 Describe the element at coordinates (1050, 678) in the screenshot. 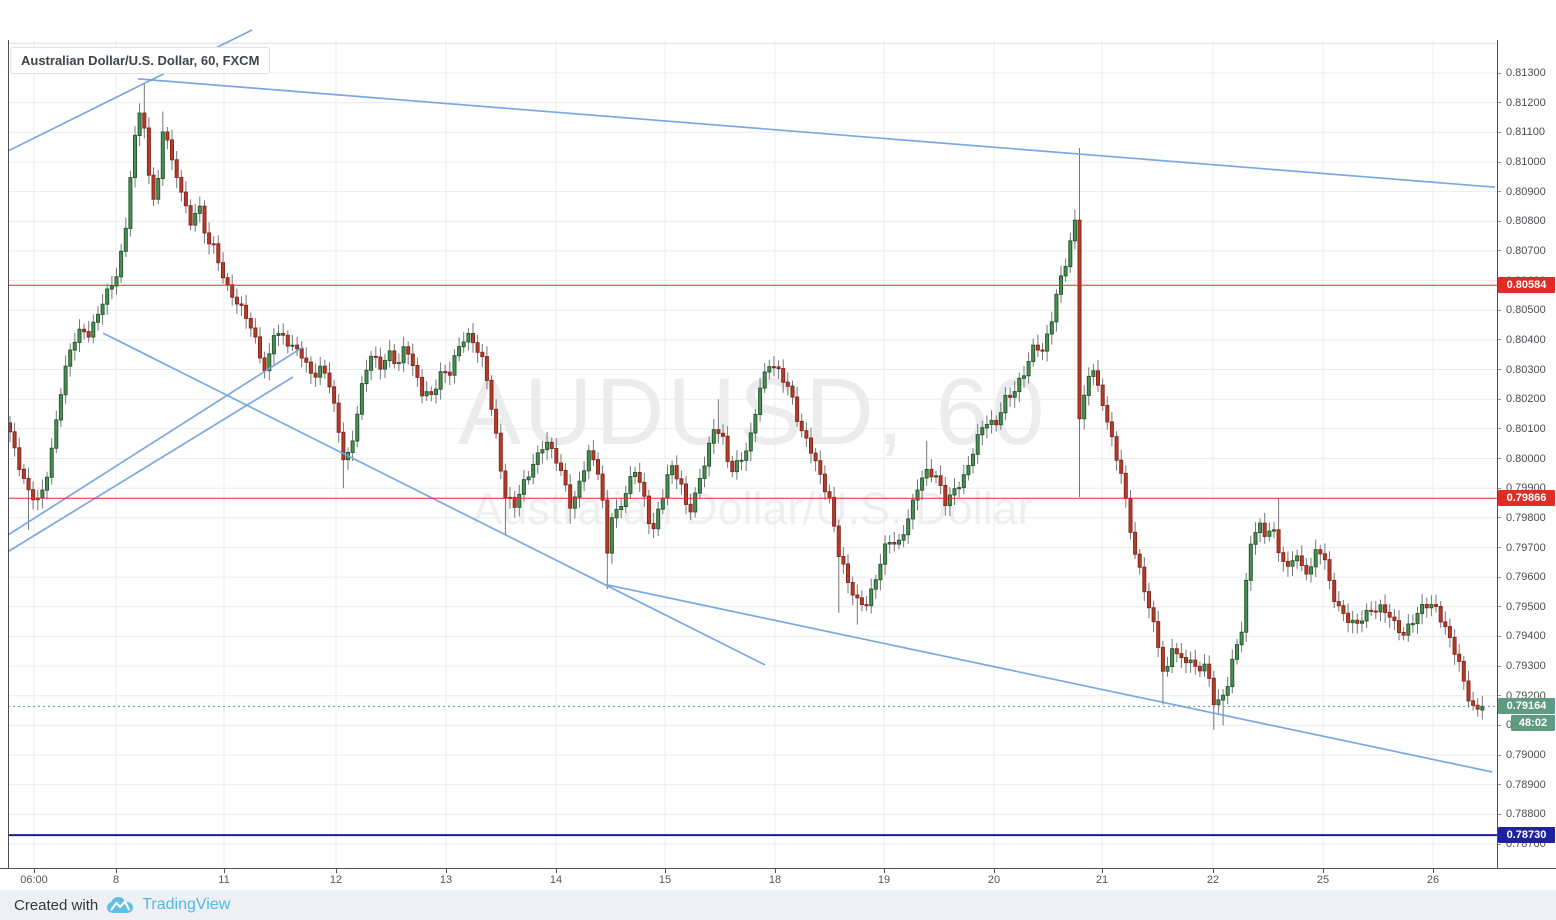

I see `descending-trendline-low` at that location.